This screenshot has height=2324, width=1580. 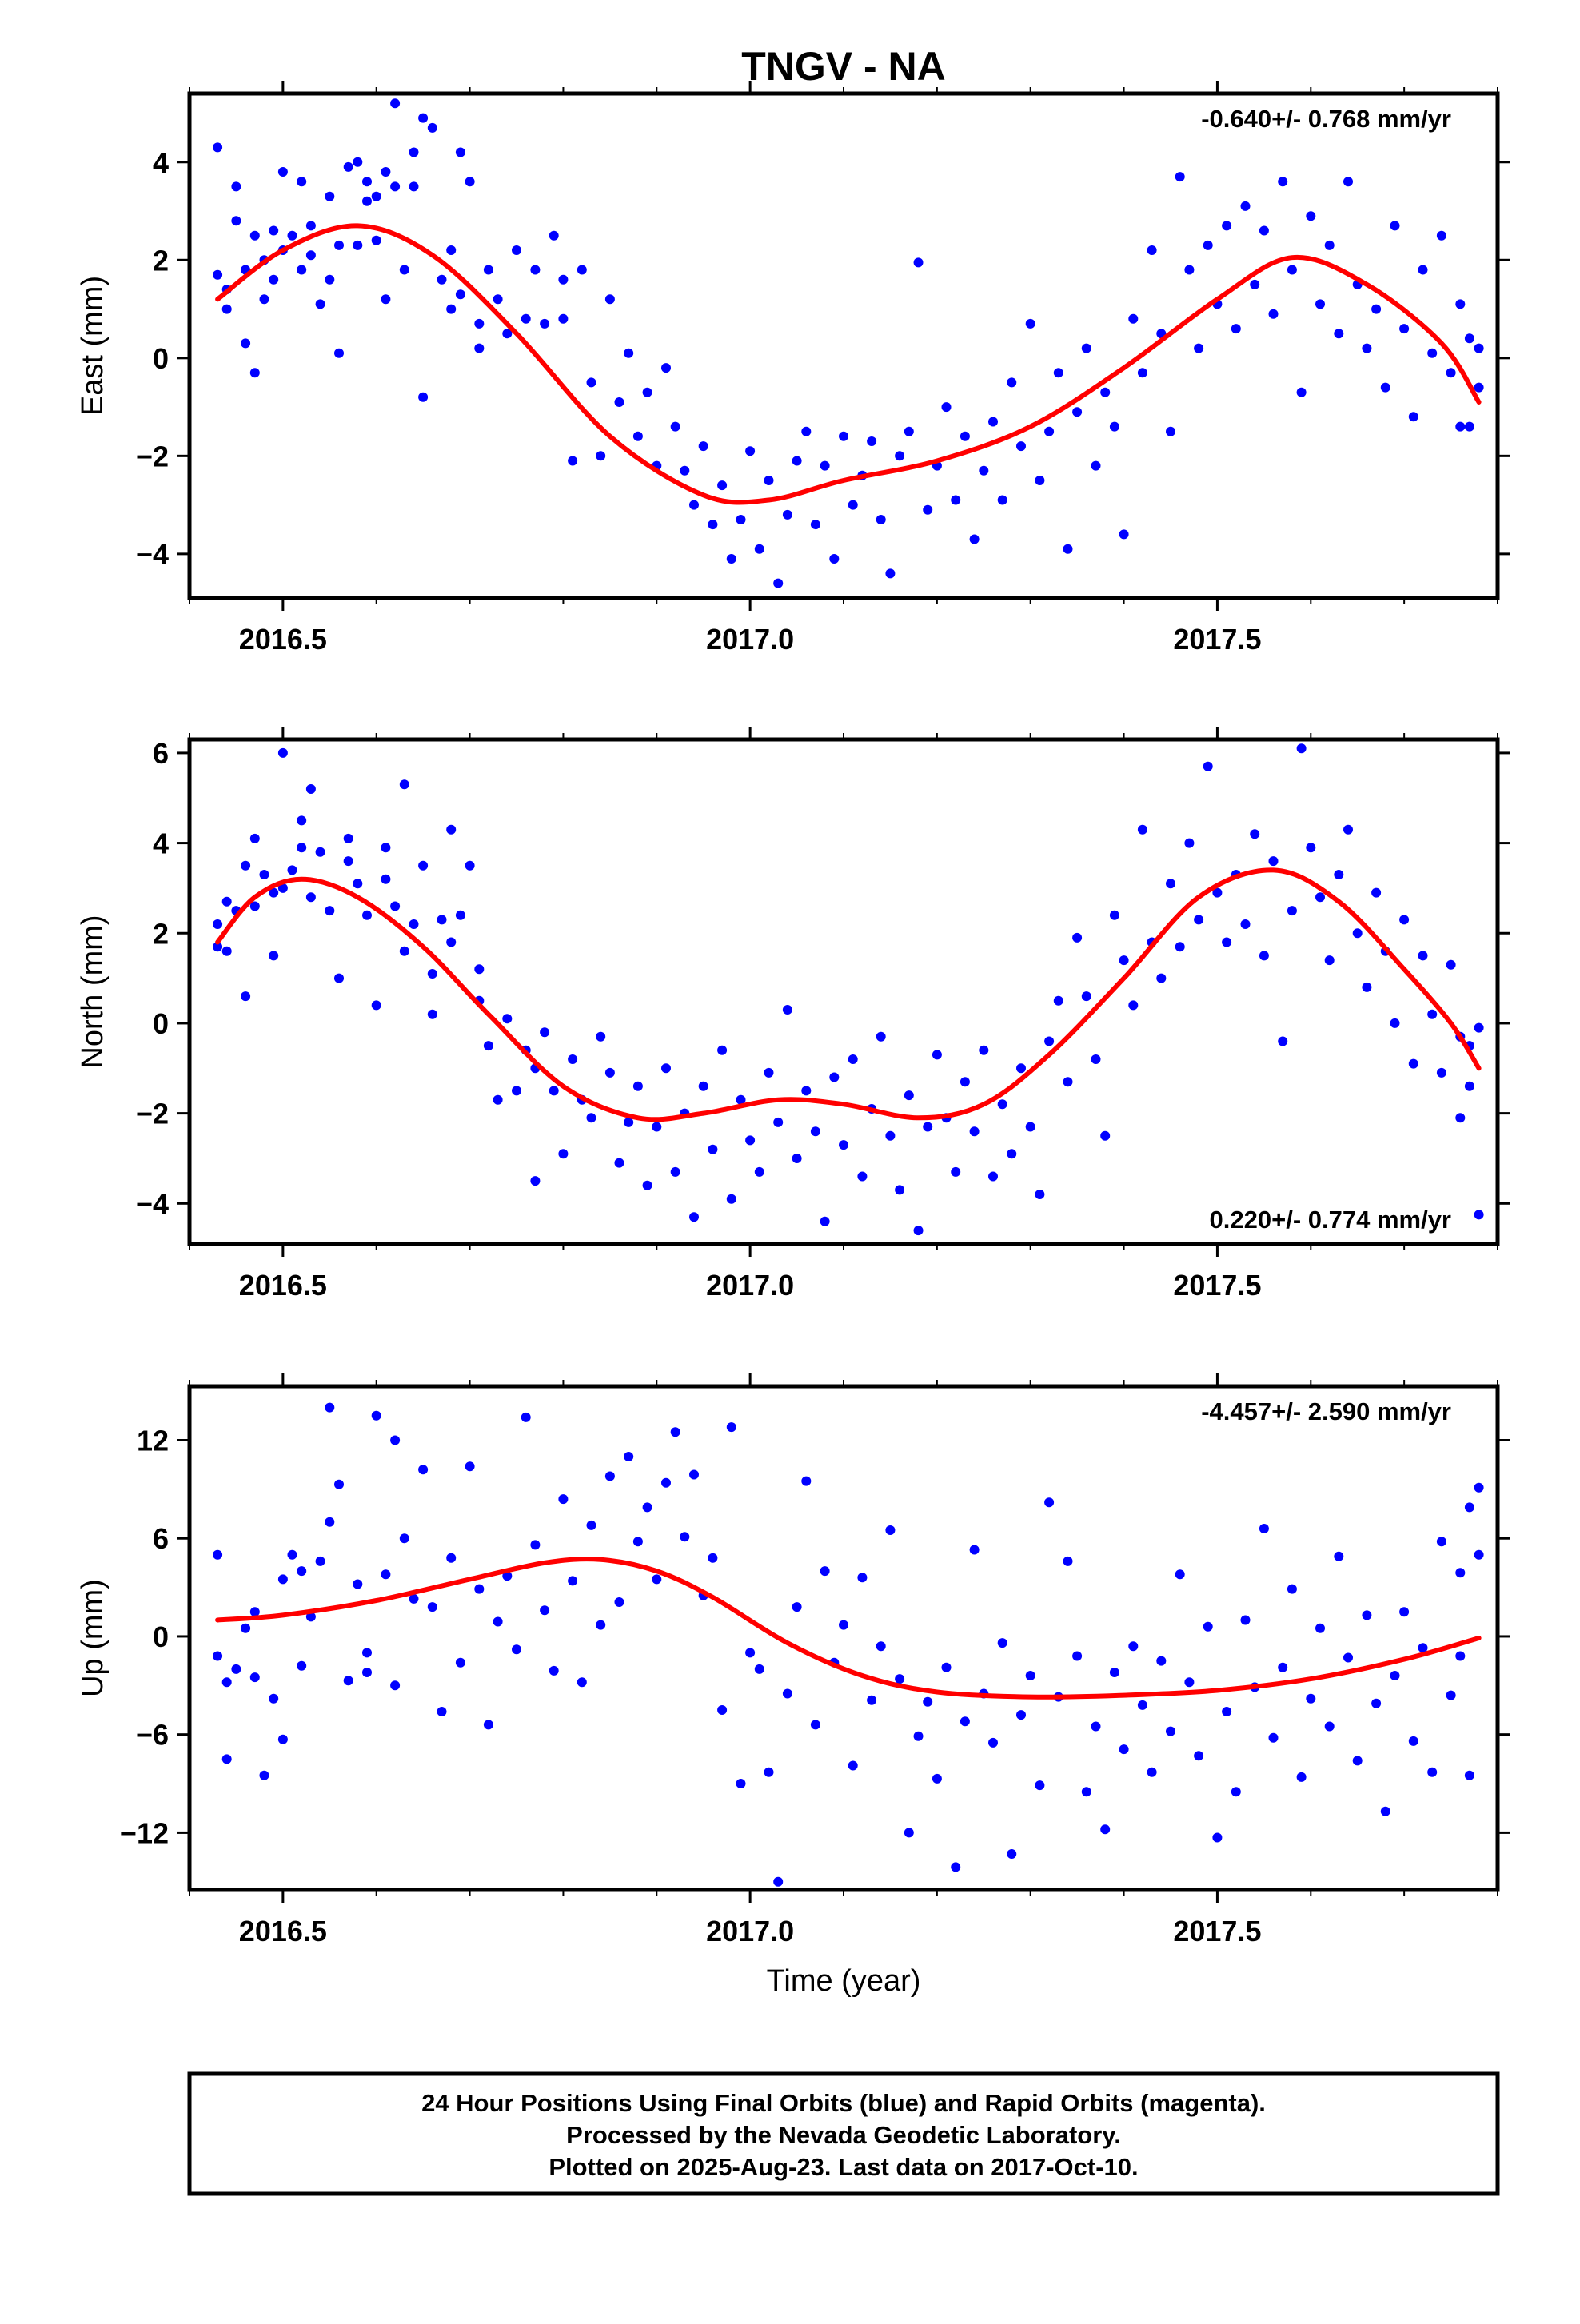 I want to click on up-y-tick-label: −6, so click(x=152, y=1736).